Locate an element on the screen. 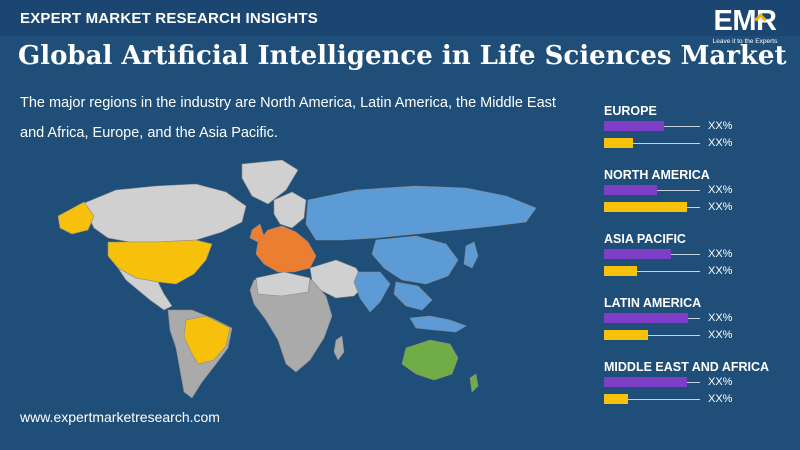  region-middle-east-and-africa: MIDDLE EAST AND AFRICA XX% XX% is located at coordinates (696, 390).